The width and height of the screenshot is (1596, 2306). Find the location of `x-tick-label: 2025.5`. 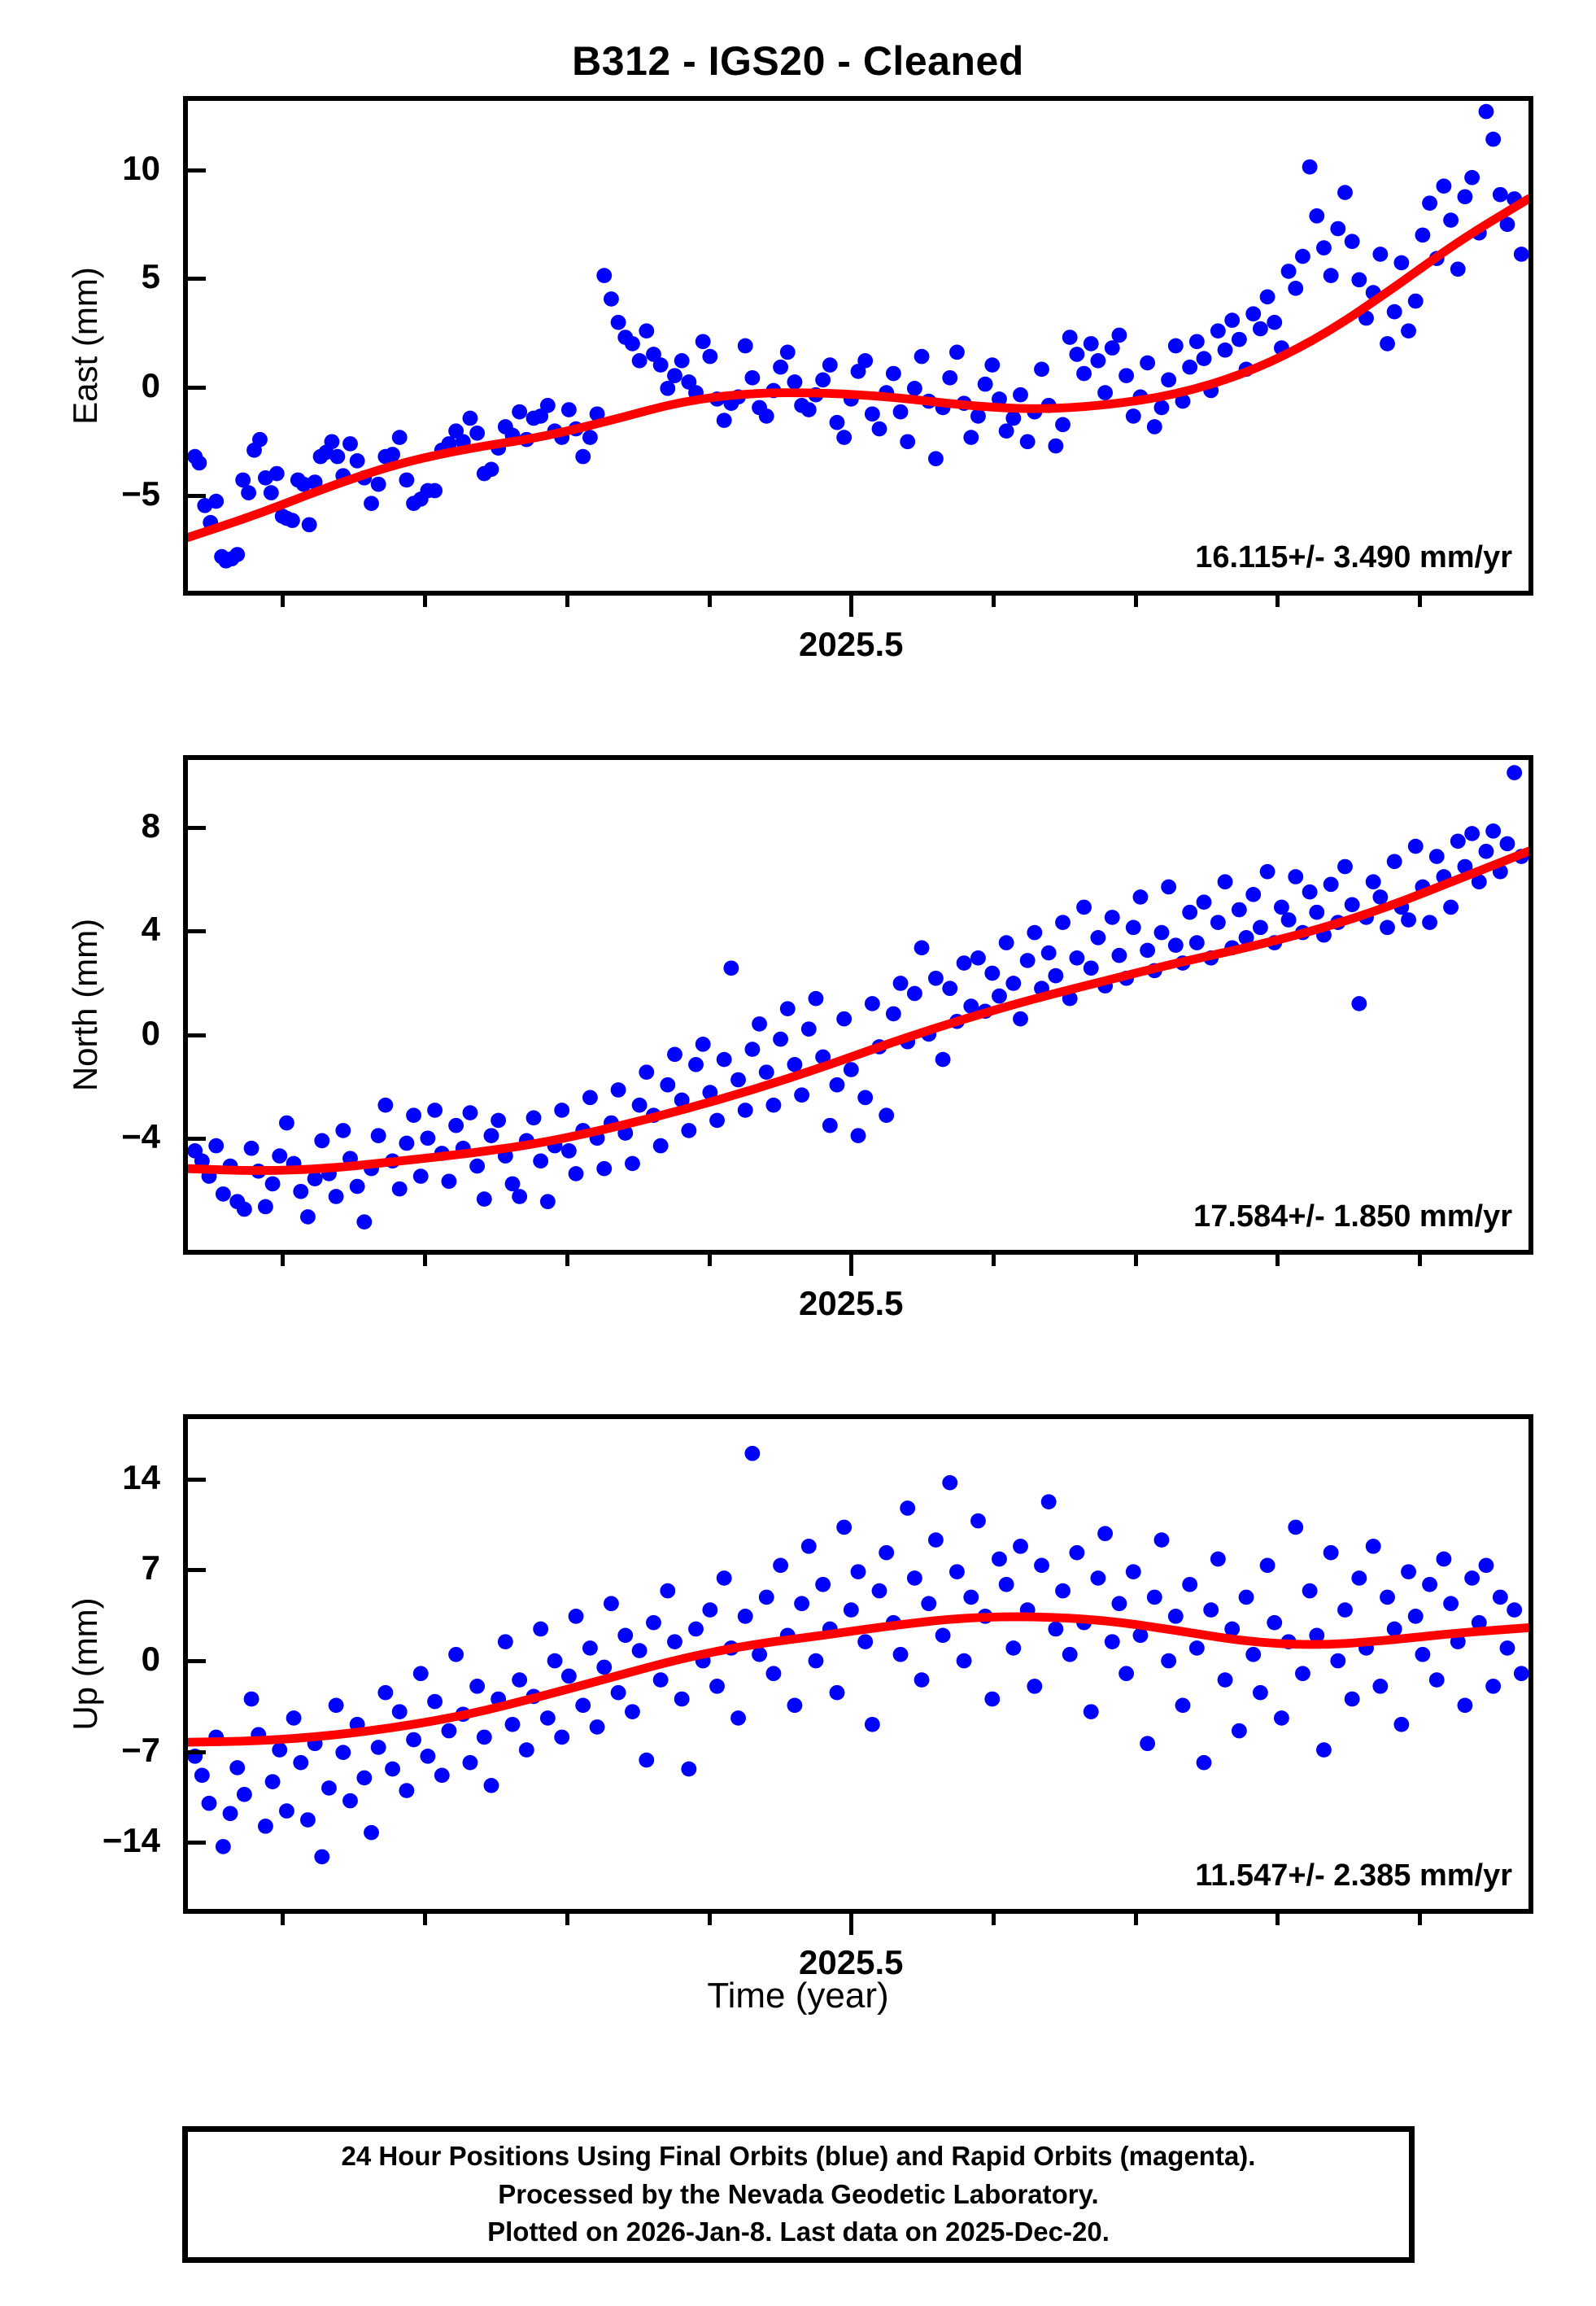

x-tick-label: 2025.5 is located at coordinates (851, 1962).